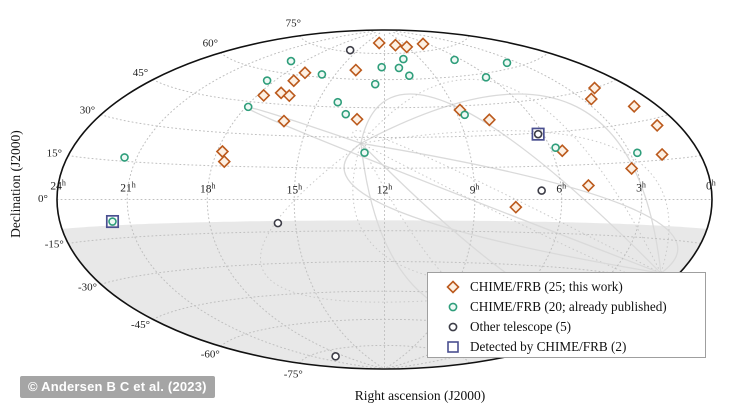  Describe the element at coordinates (570, 287) in the screenshot. I see `legend-item-0: CHIME/FRB (25; this work)` at that location.